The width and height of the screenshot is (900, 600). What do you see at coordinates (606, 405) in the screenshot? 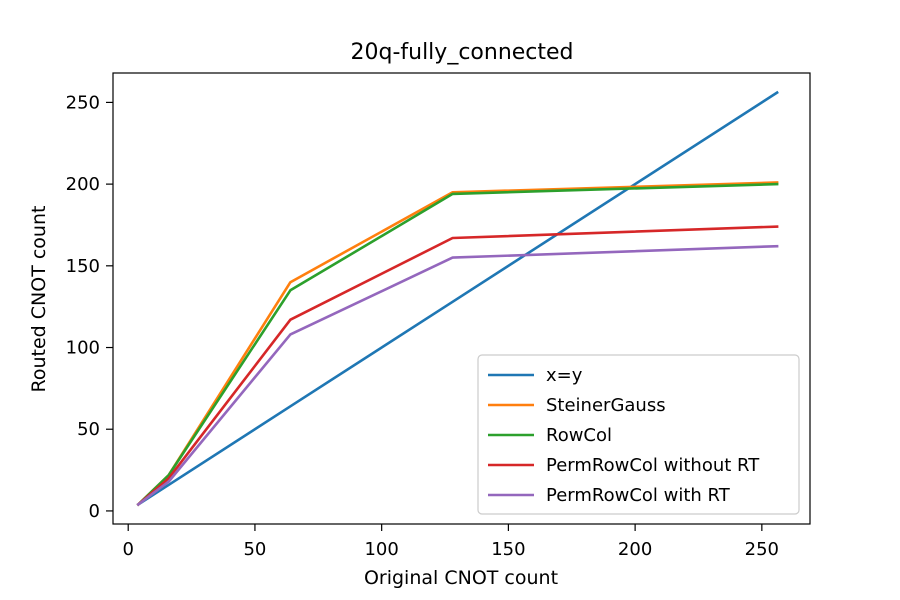
I see `legend-entry: SteinerGauss` at bounding box center [606, 405].